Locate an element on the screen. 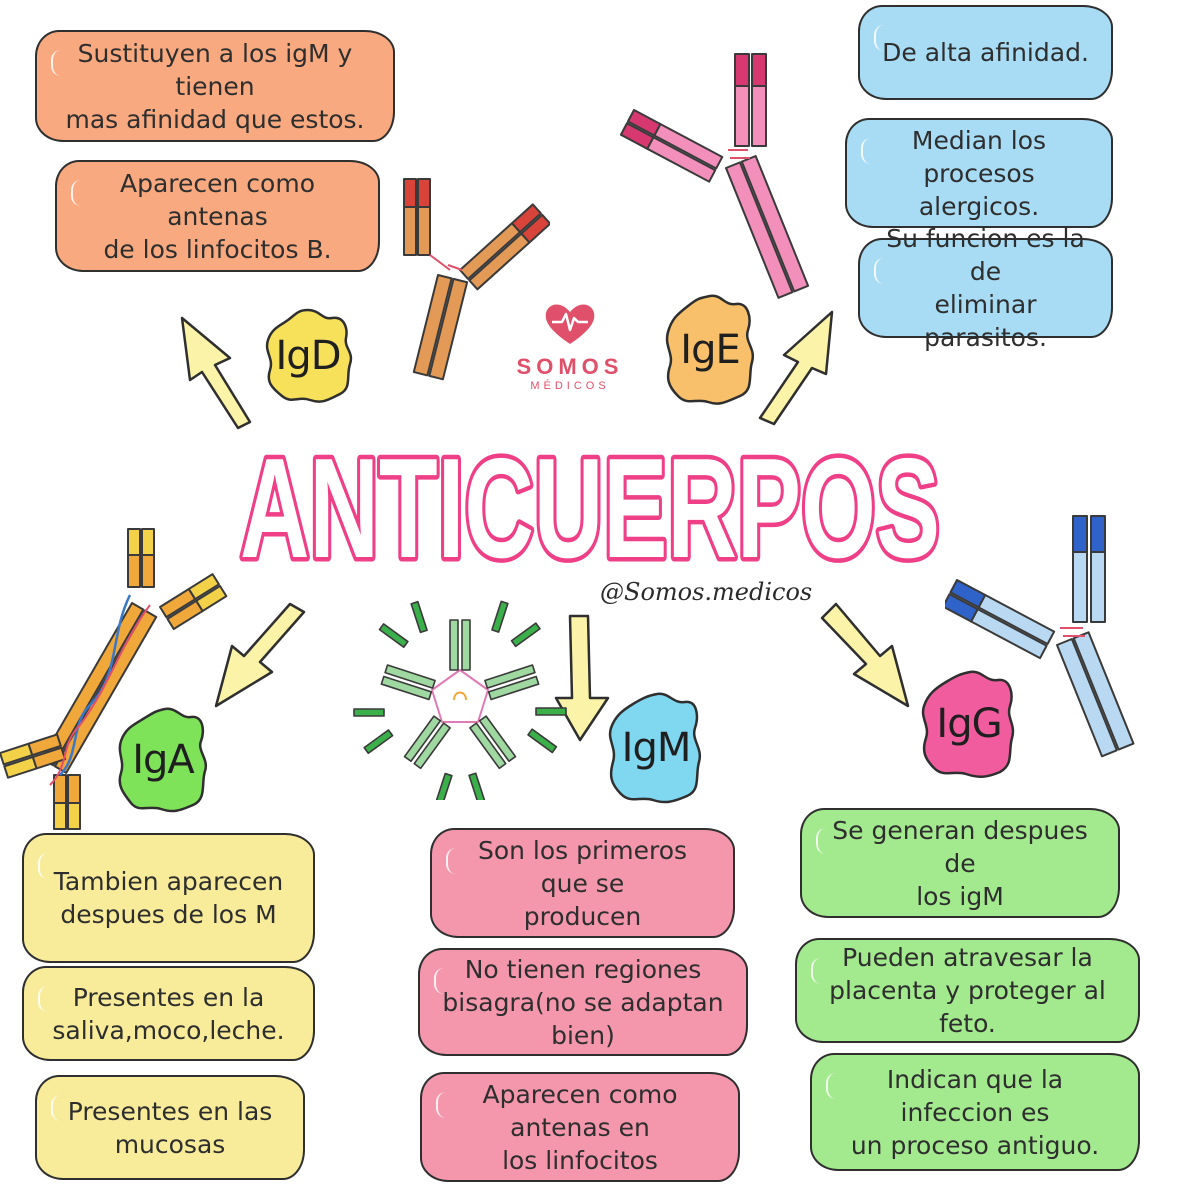  ige-note-2: Median los procesos alergicos. is located at coordinates (979, 173).